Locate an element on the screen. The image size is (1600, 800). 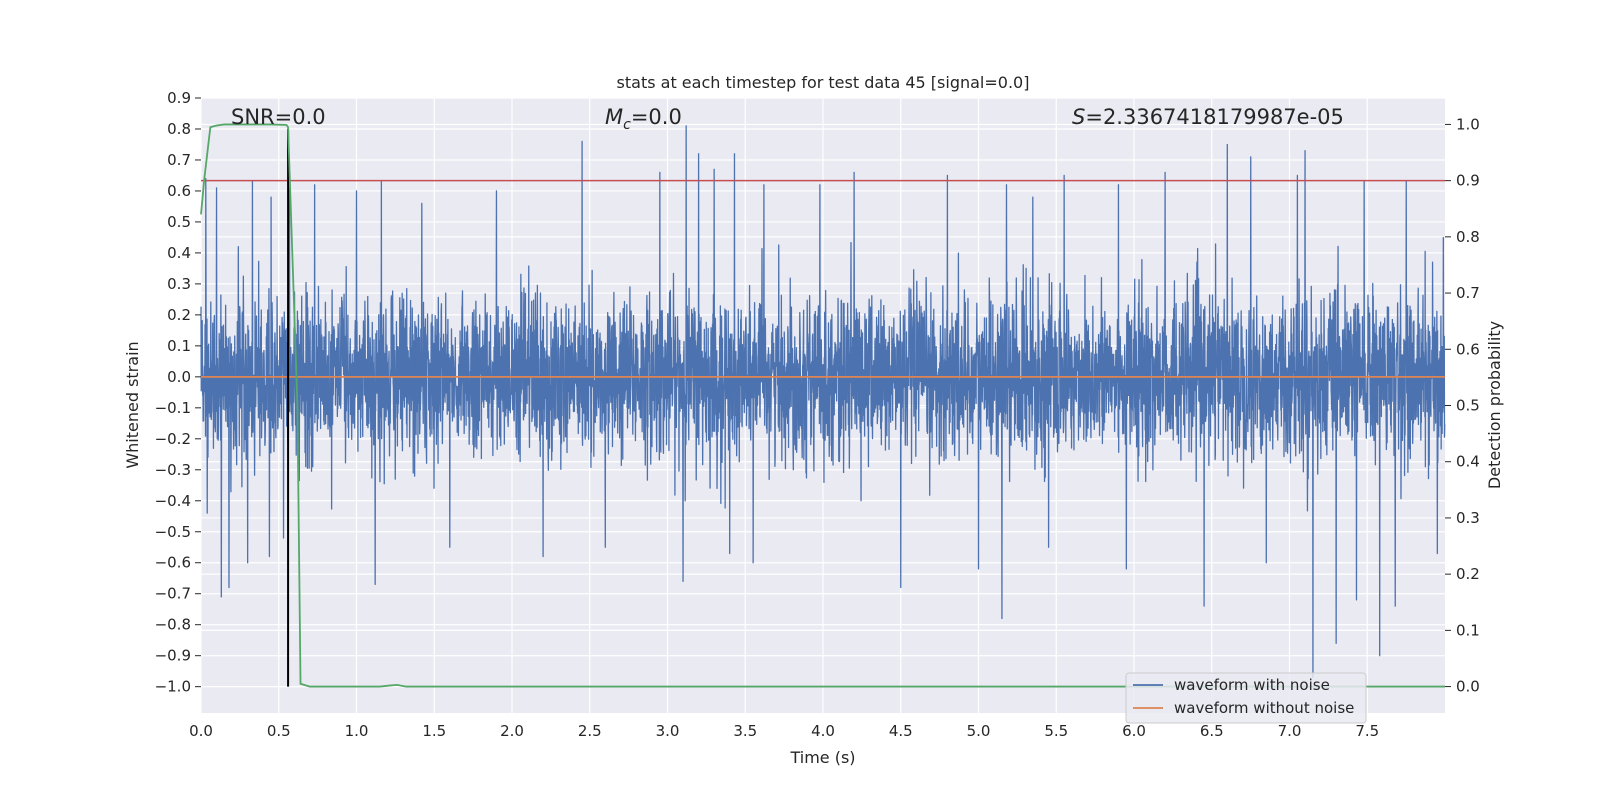
chirp-mass-annotation: Mc=0.0 is located at coordinates (643, 119).